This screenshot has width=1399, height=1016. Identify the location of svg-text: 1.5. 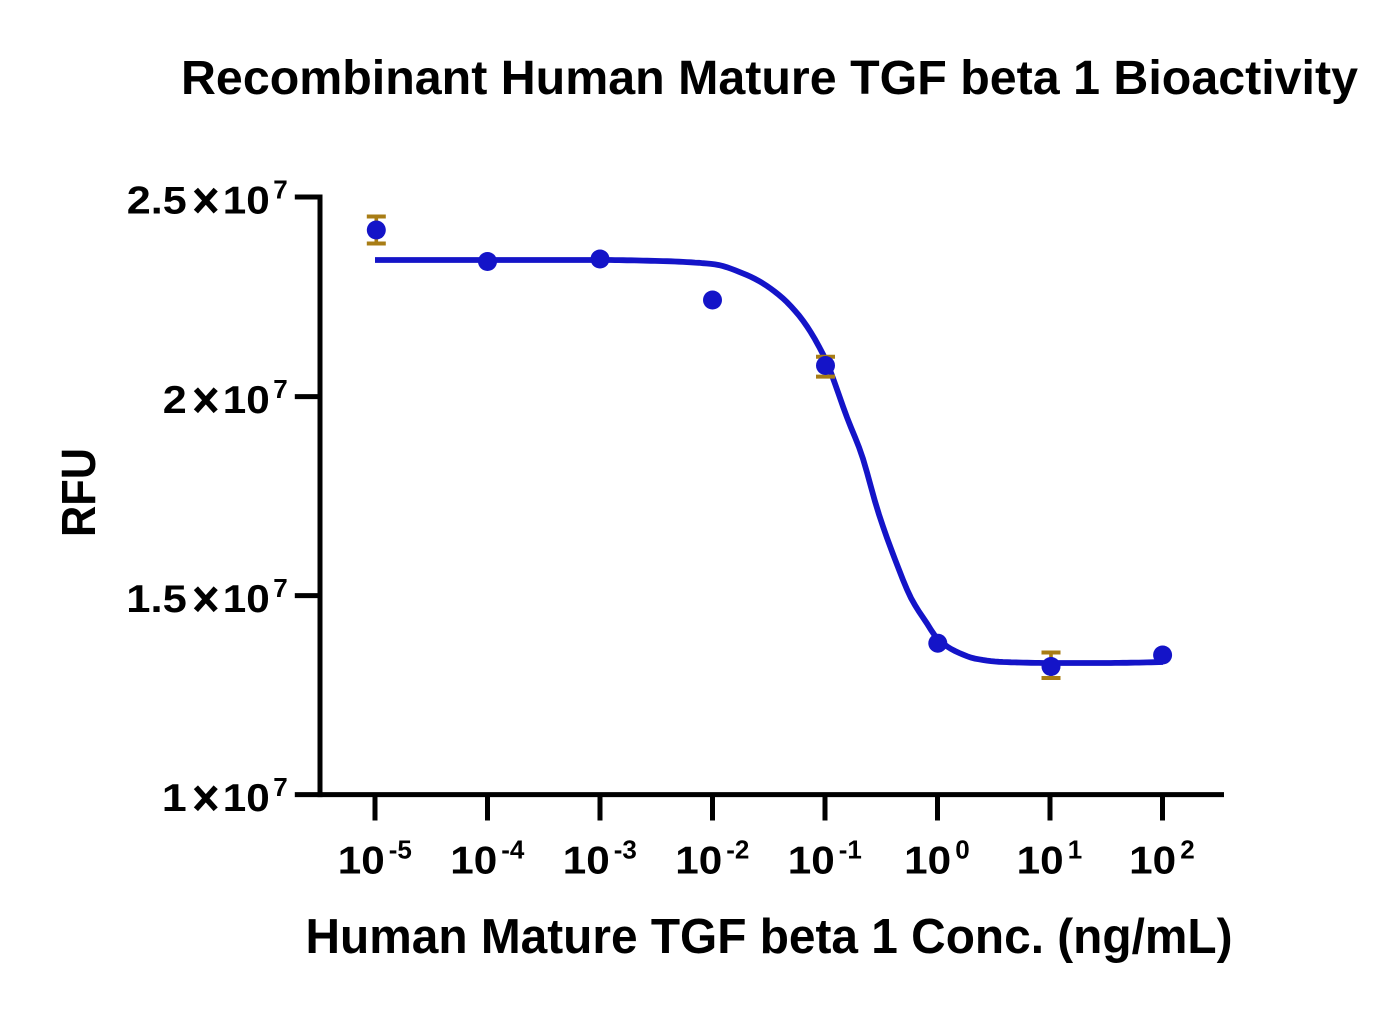
(156, 599).